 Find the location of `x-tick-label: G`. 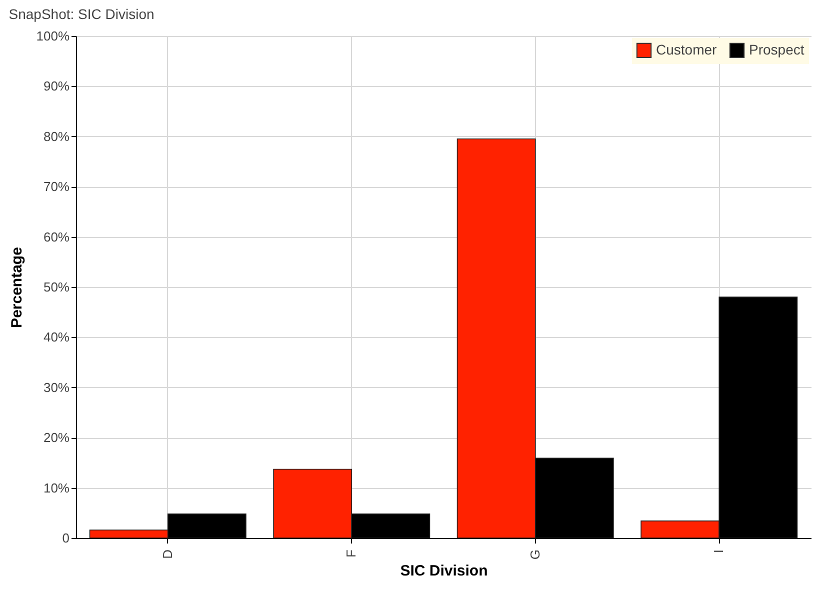

x-tick-label: G is located at coordinates (534, 555).